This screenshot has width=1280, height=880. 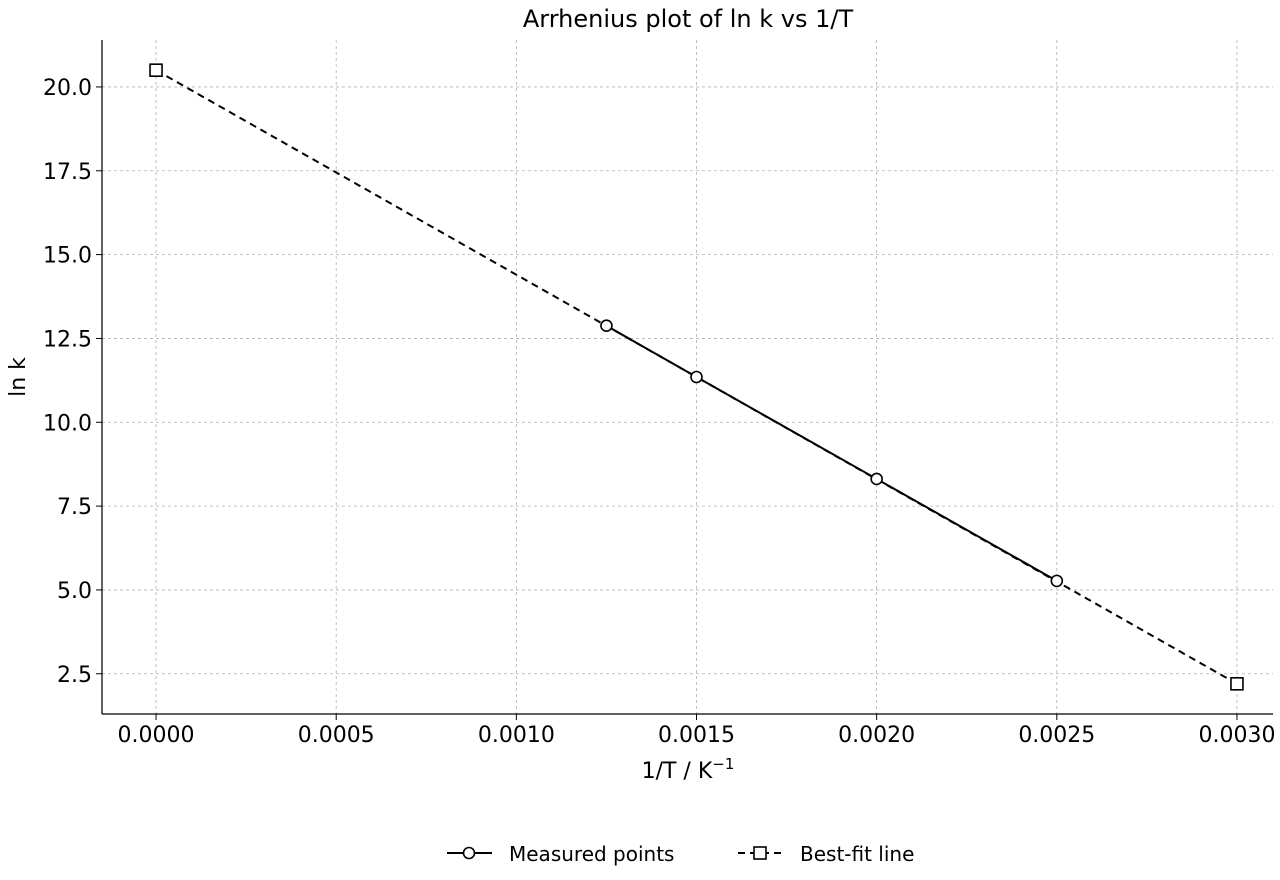 I want to click on x-axis-label: 1/T / K−1, so click(x=688, y=769).